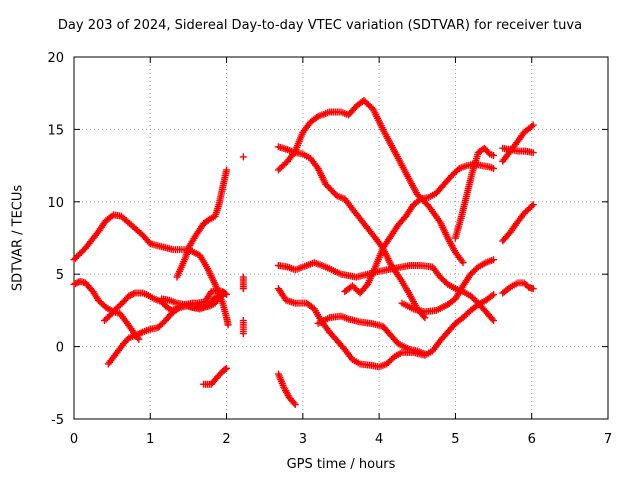  Describe the element at coordinates (226, 439) in the screenshot. I see `x-tick-label: 2` at that location.